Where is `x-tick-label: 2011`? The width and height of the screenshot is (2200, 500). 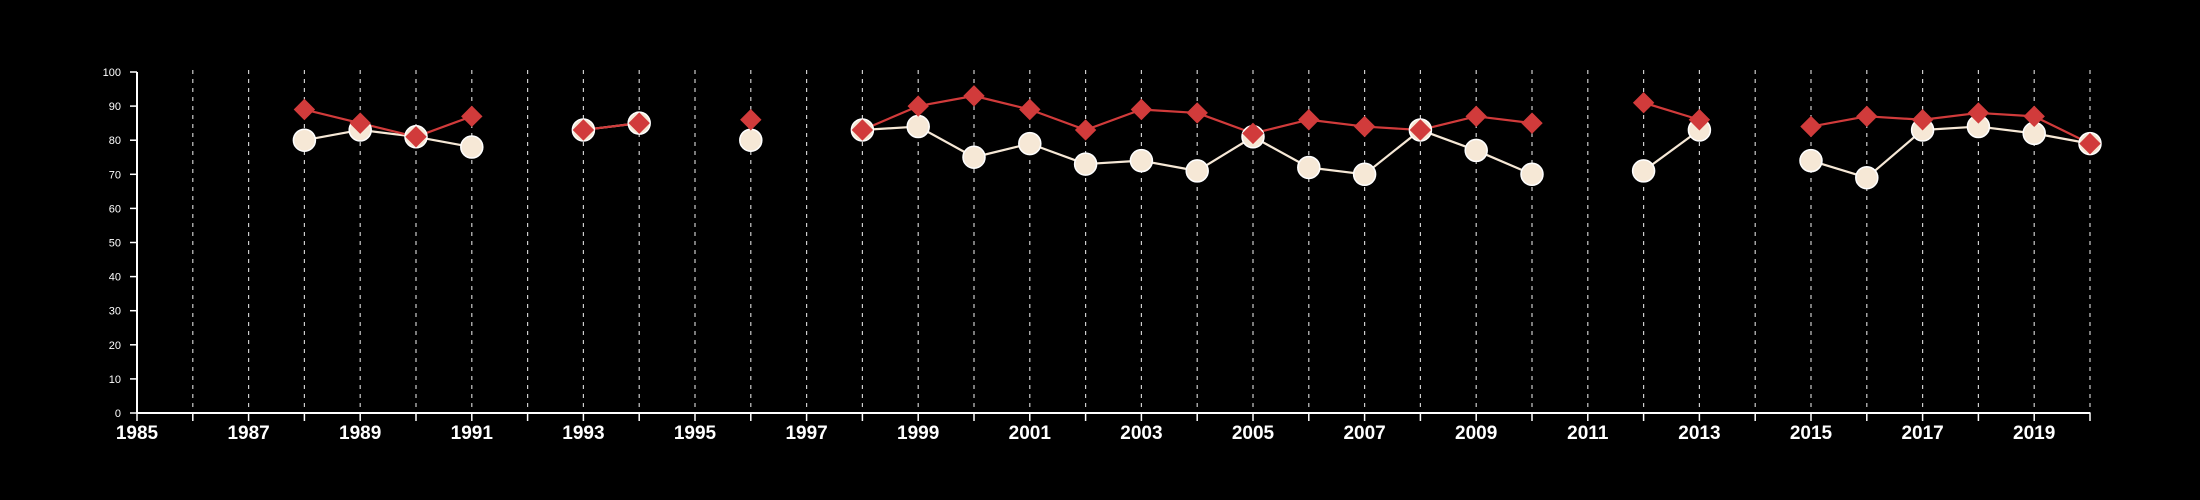
x-tick-label: 2011 is located at coordinates (1588, 433).